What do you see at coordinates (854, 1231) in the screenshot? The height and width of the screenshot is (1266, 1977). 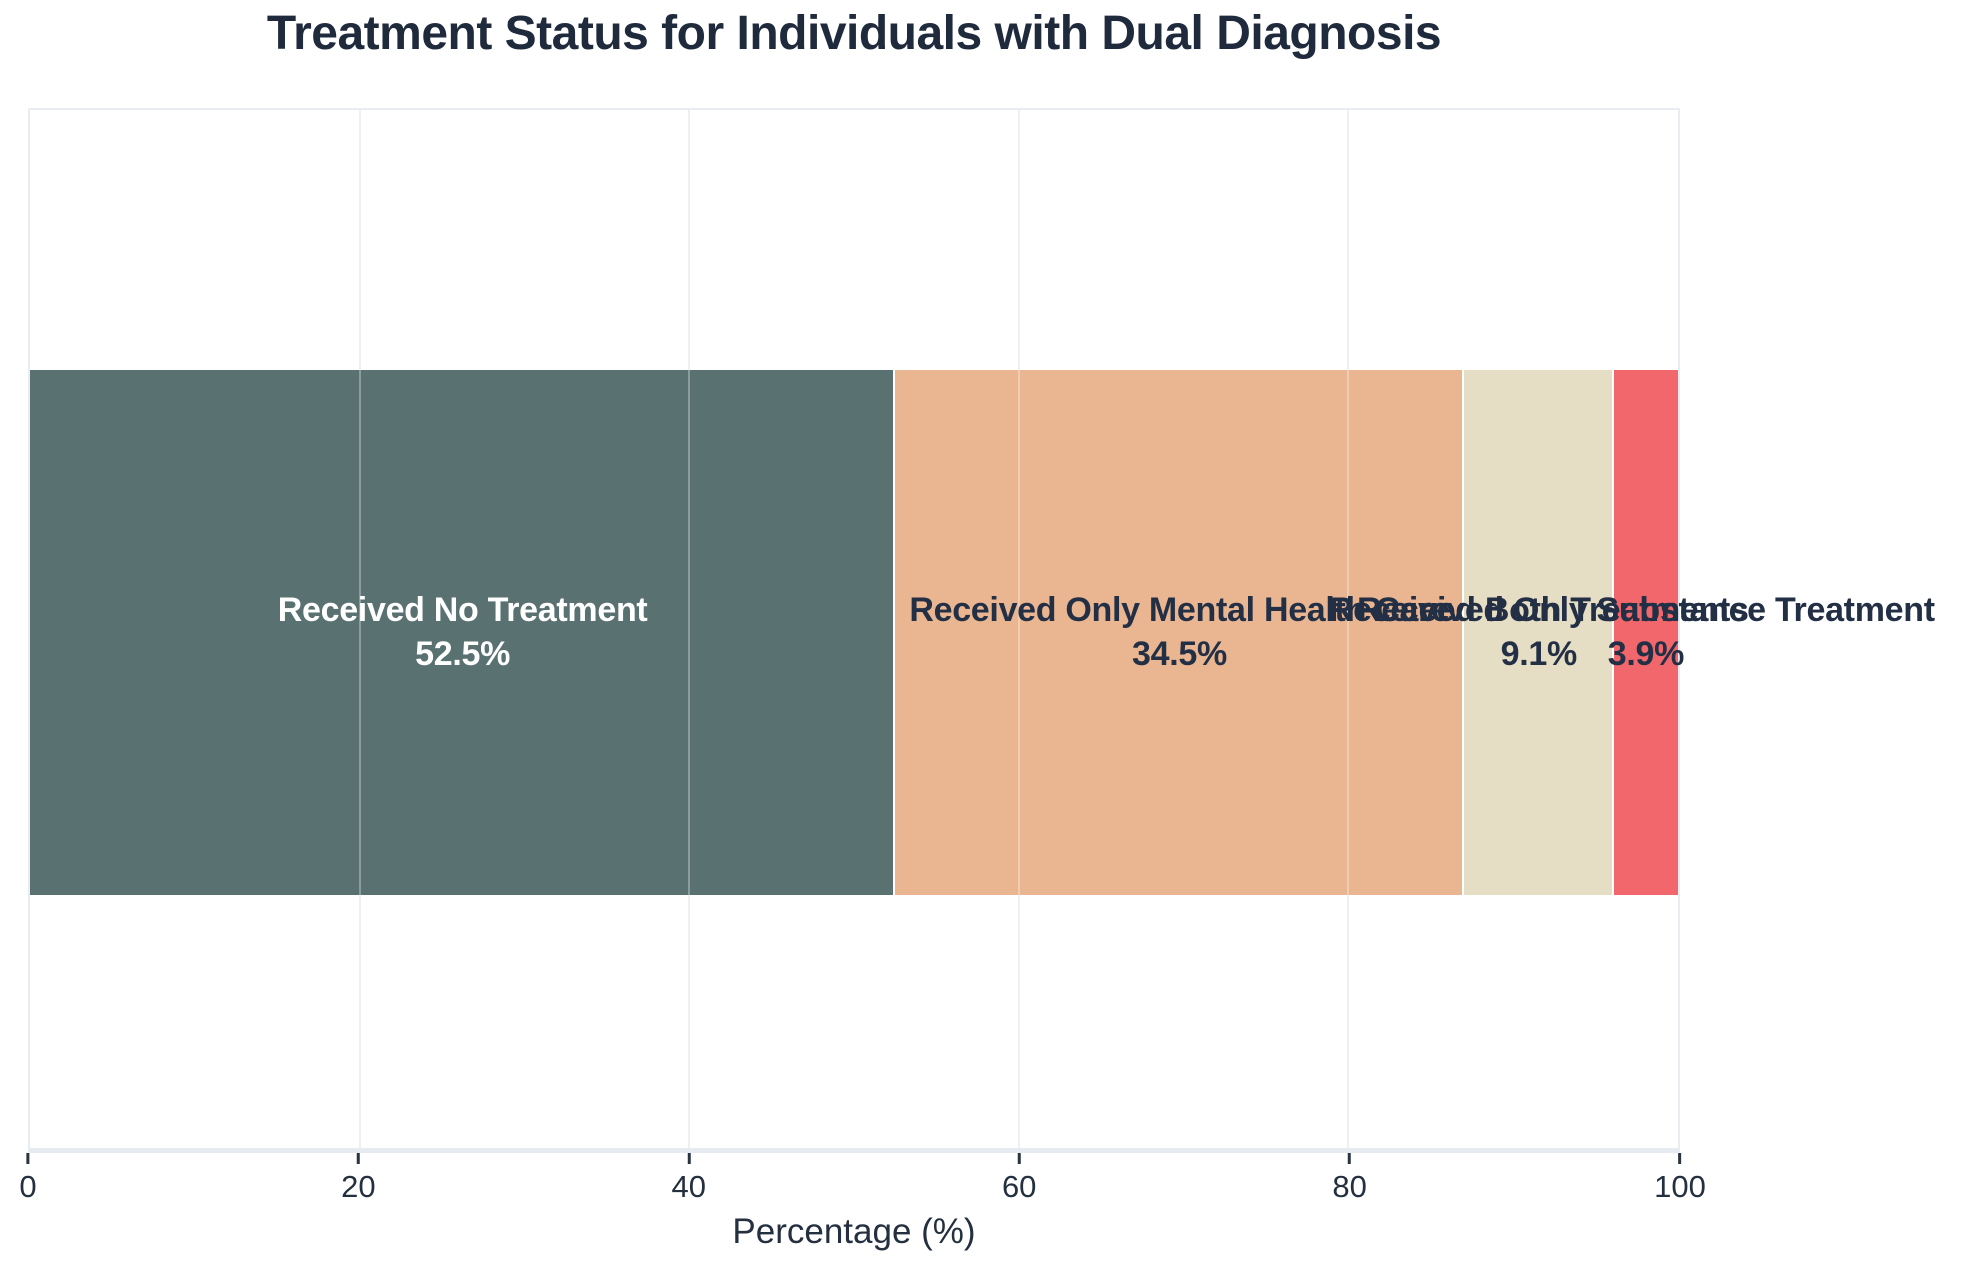 I see `x-axis-title: Percentage (%)` at bounding box center [854, 1231].